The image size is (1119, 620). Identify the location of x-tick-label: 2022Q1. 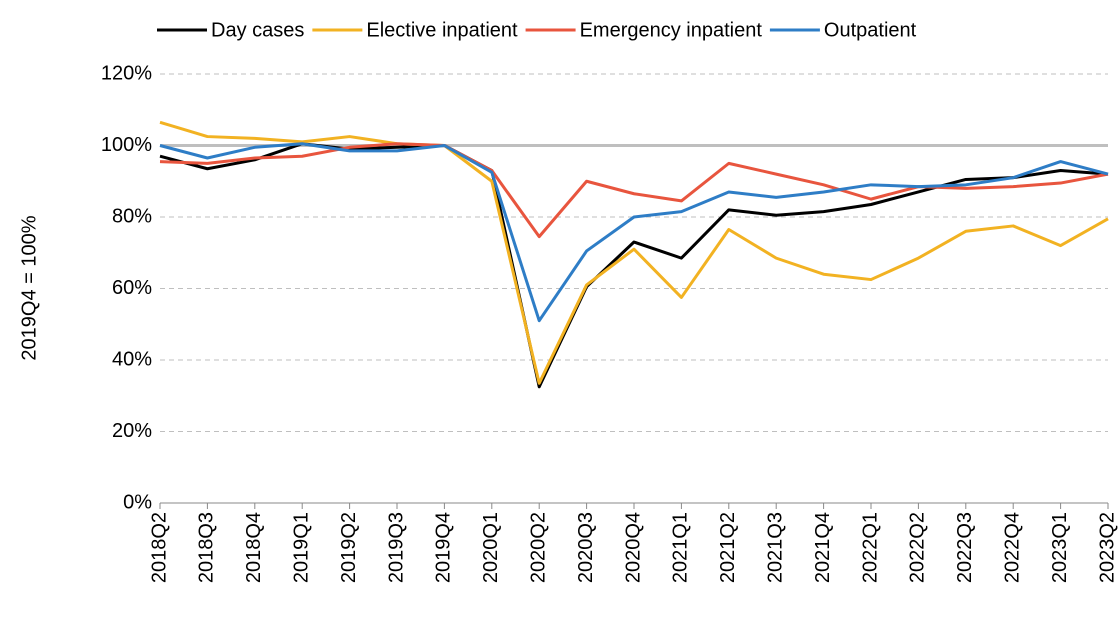
(870, 547).